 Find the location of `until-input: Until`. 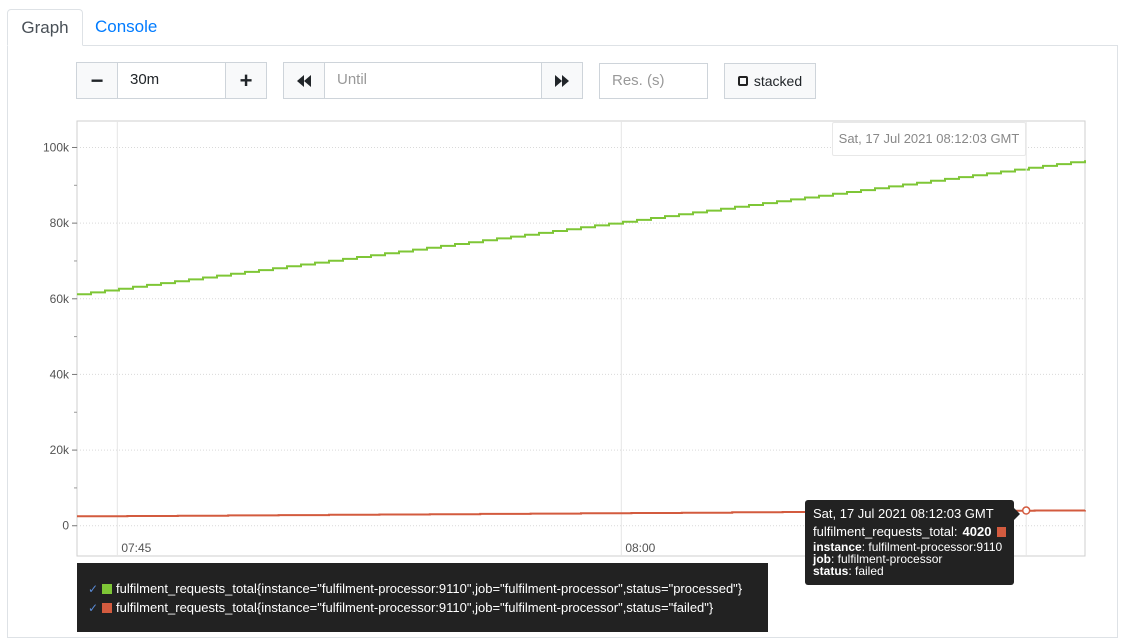

until-input: Until is located at coordinates (433, 80).